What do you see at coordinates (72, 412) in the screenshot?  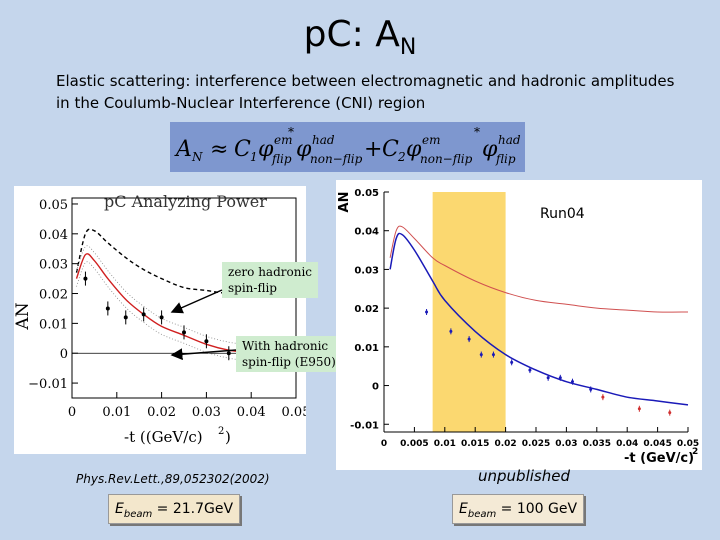 I see `left-x-tick-label: 0` at bounding box center [72, 412].